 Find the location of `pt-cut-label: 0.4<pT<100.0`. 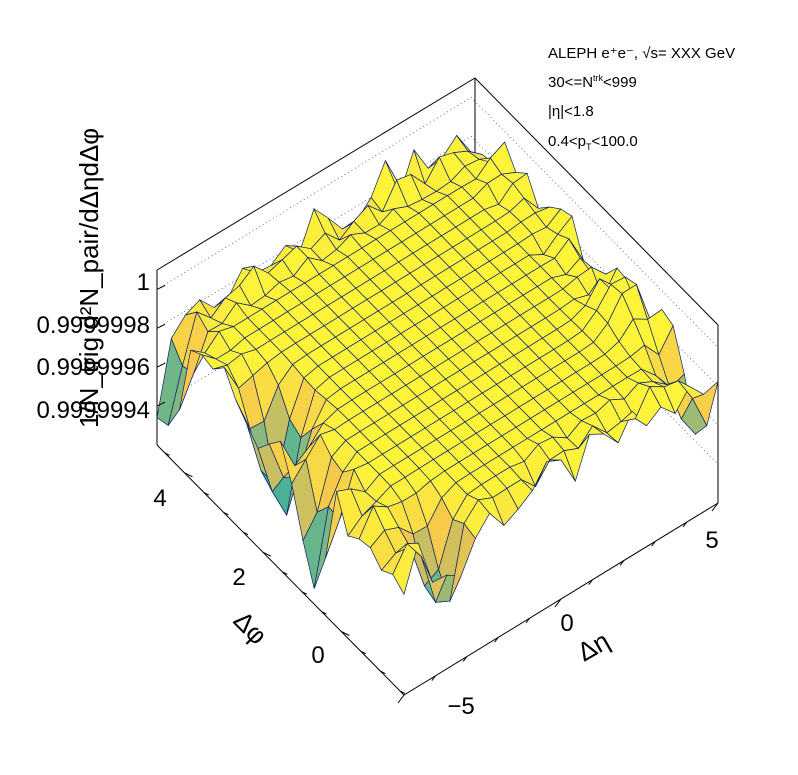

pt-cut-label: 0.4<pT<100.0 is located at coordinates (593, 142).